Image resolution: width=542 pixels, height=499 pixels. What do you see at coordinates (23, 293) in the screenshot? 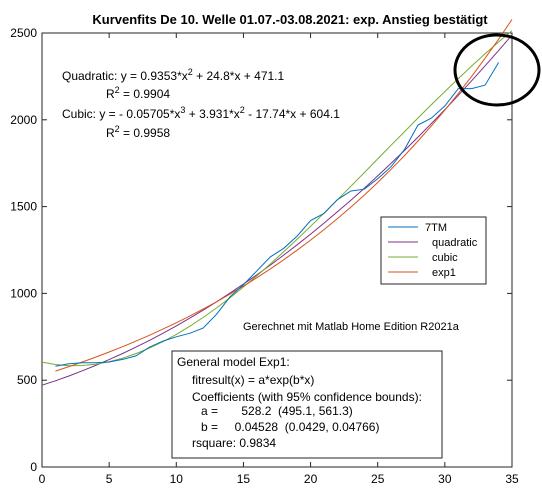
I see `y-tick-label: 1000` at bounding box center [23, 293].